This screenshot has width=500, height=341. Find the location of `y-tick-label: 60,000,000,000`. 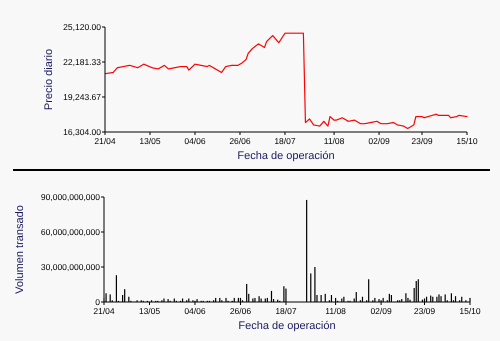

y-tick-label: 60,000,000,000 is located at coordinates (70, 231).